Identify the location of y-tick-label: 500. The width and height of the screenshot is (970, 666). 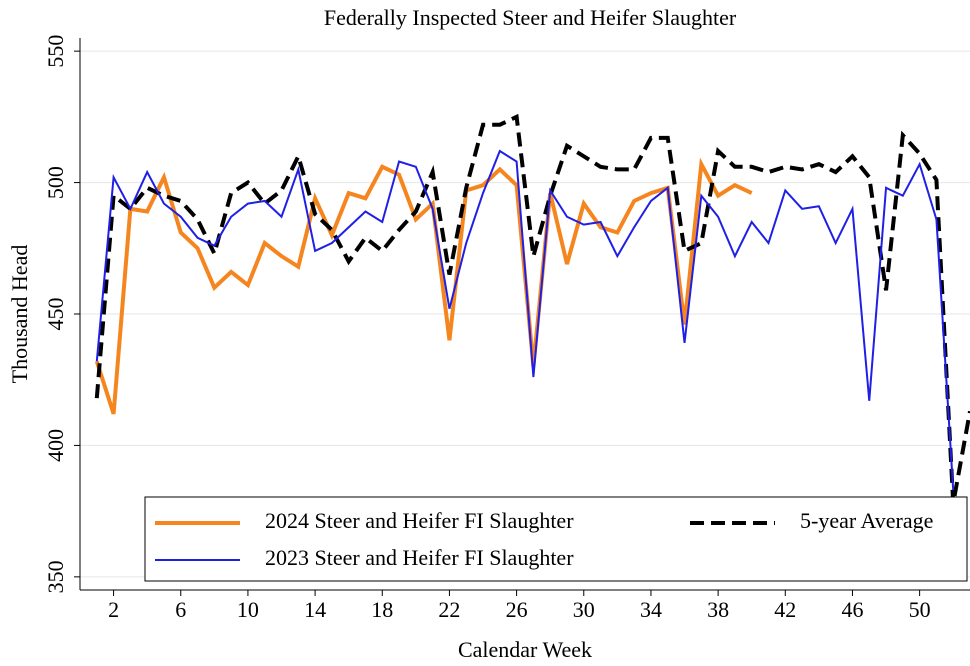
(55, 182).